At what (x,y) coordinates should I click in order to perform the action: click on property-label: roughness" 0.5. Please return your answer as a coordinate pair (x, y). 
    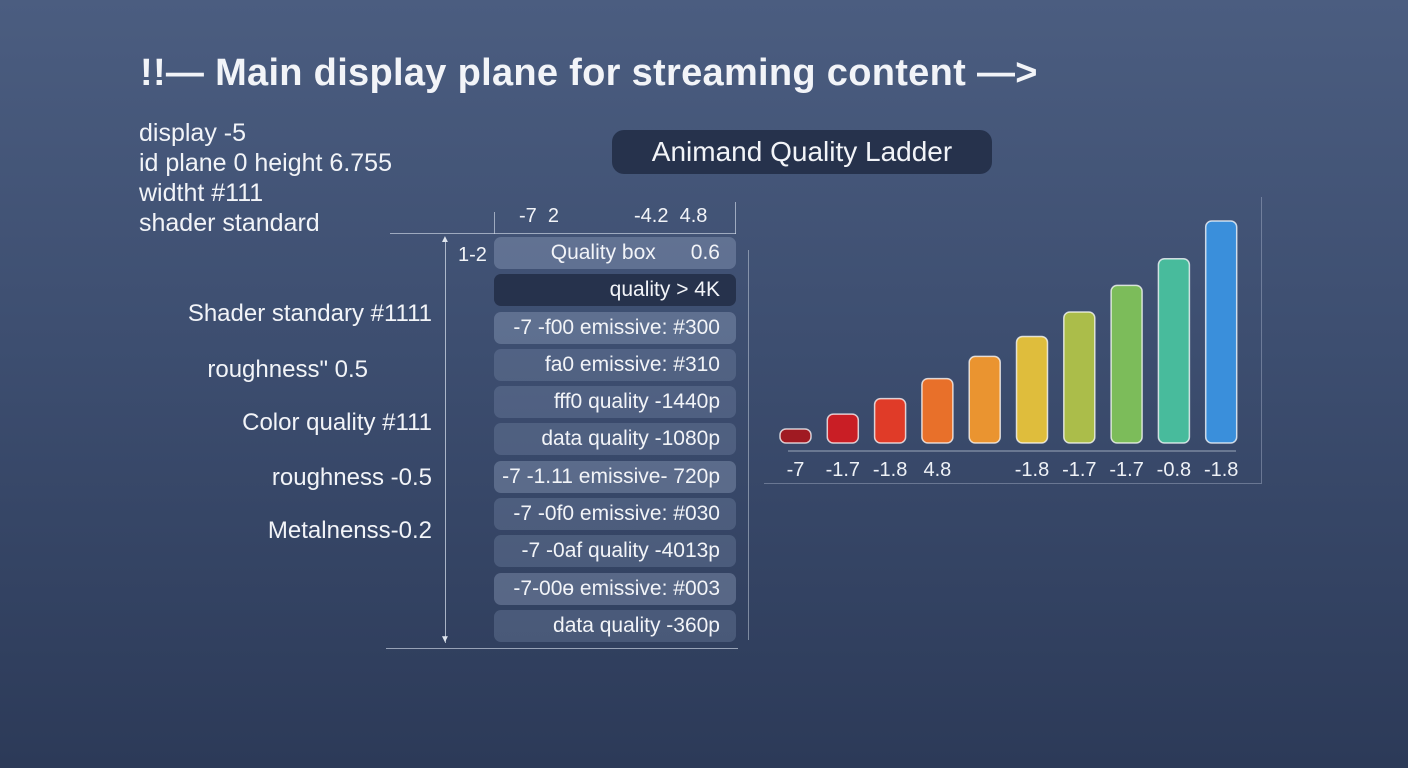
    Looking at the image, I should click on (287, 369).